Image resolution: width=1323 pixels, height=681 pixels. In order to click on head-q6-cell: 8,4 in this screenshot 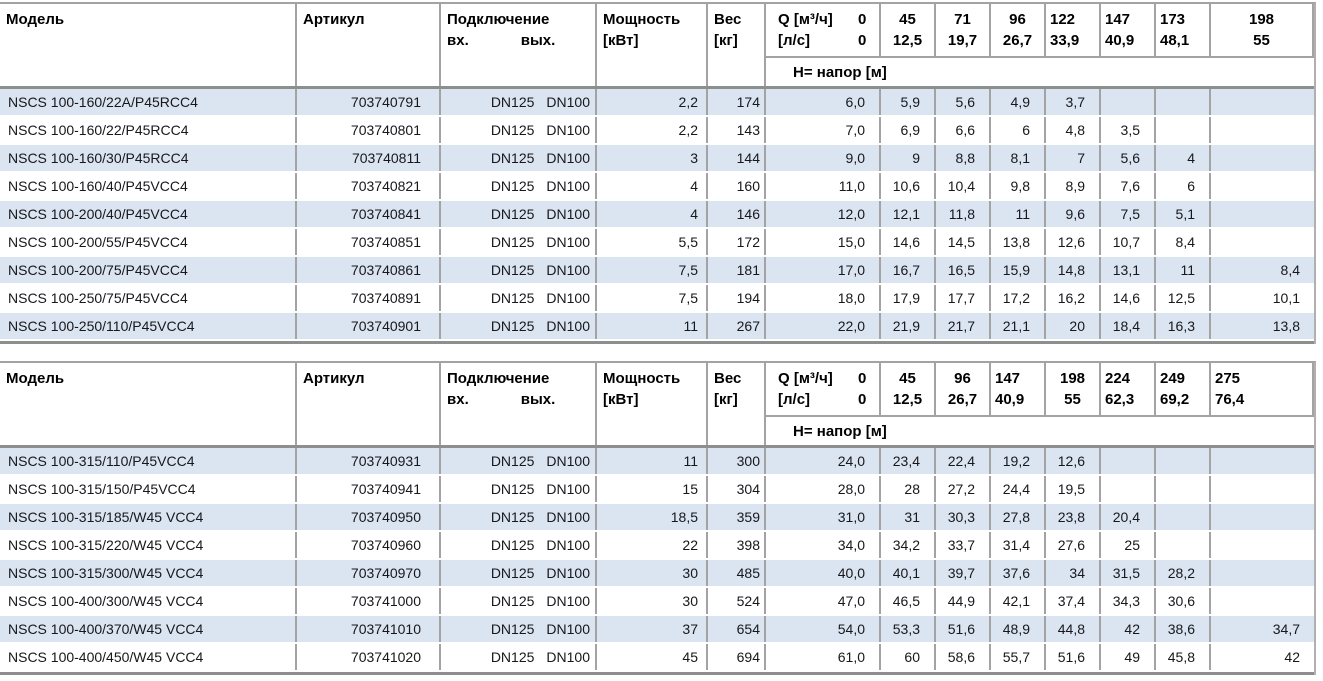, I will do `click(1183, 242)`.